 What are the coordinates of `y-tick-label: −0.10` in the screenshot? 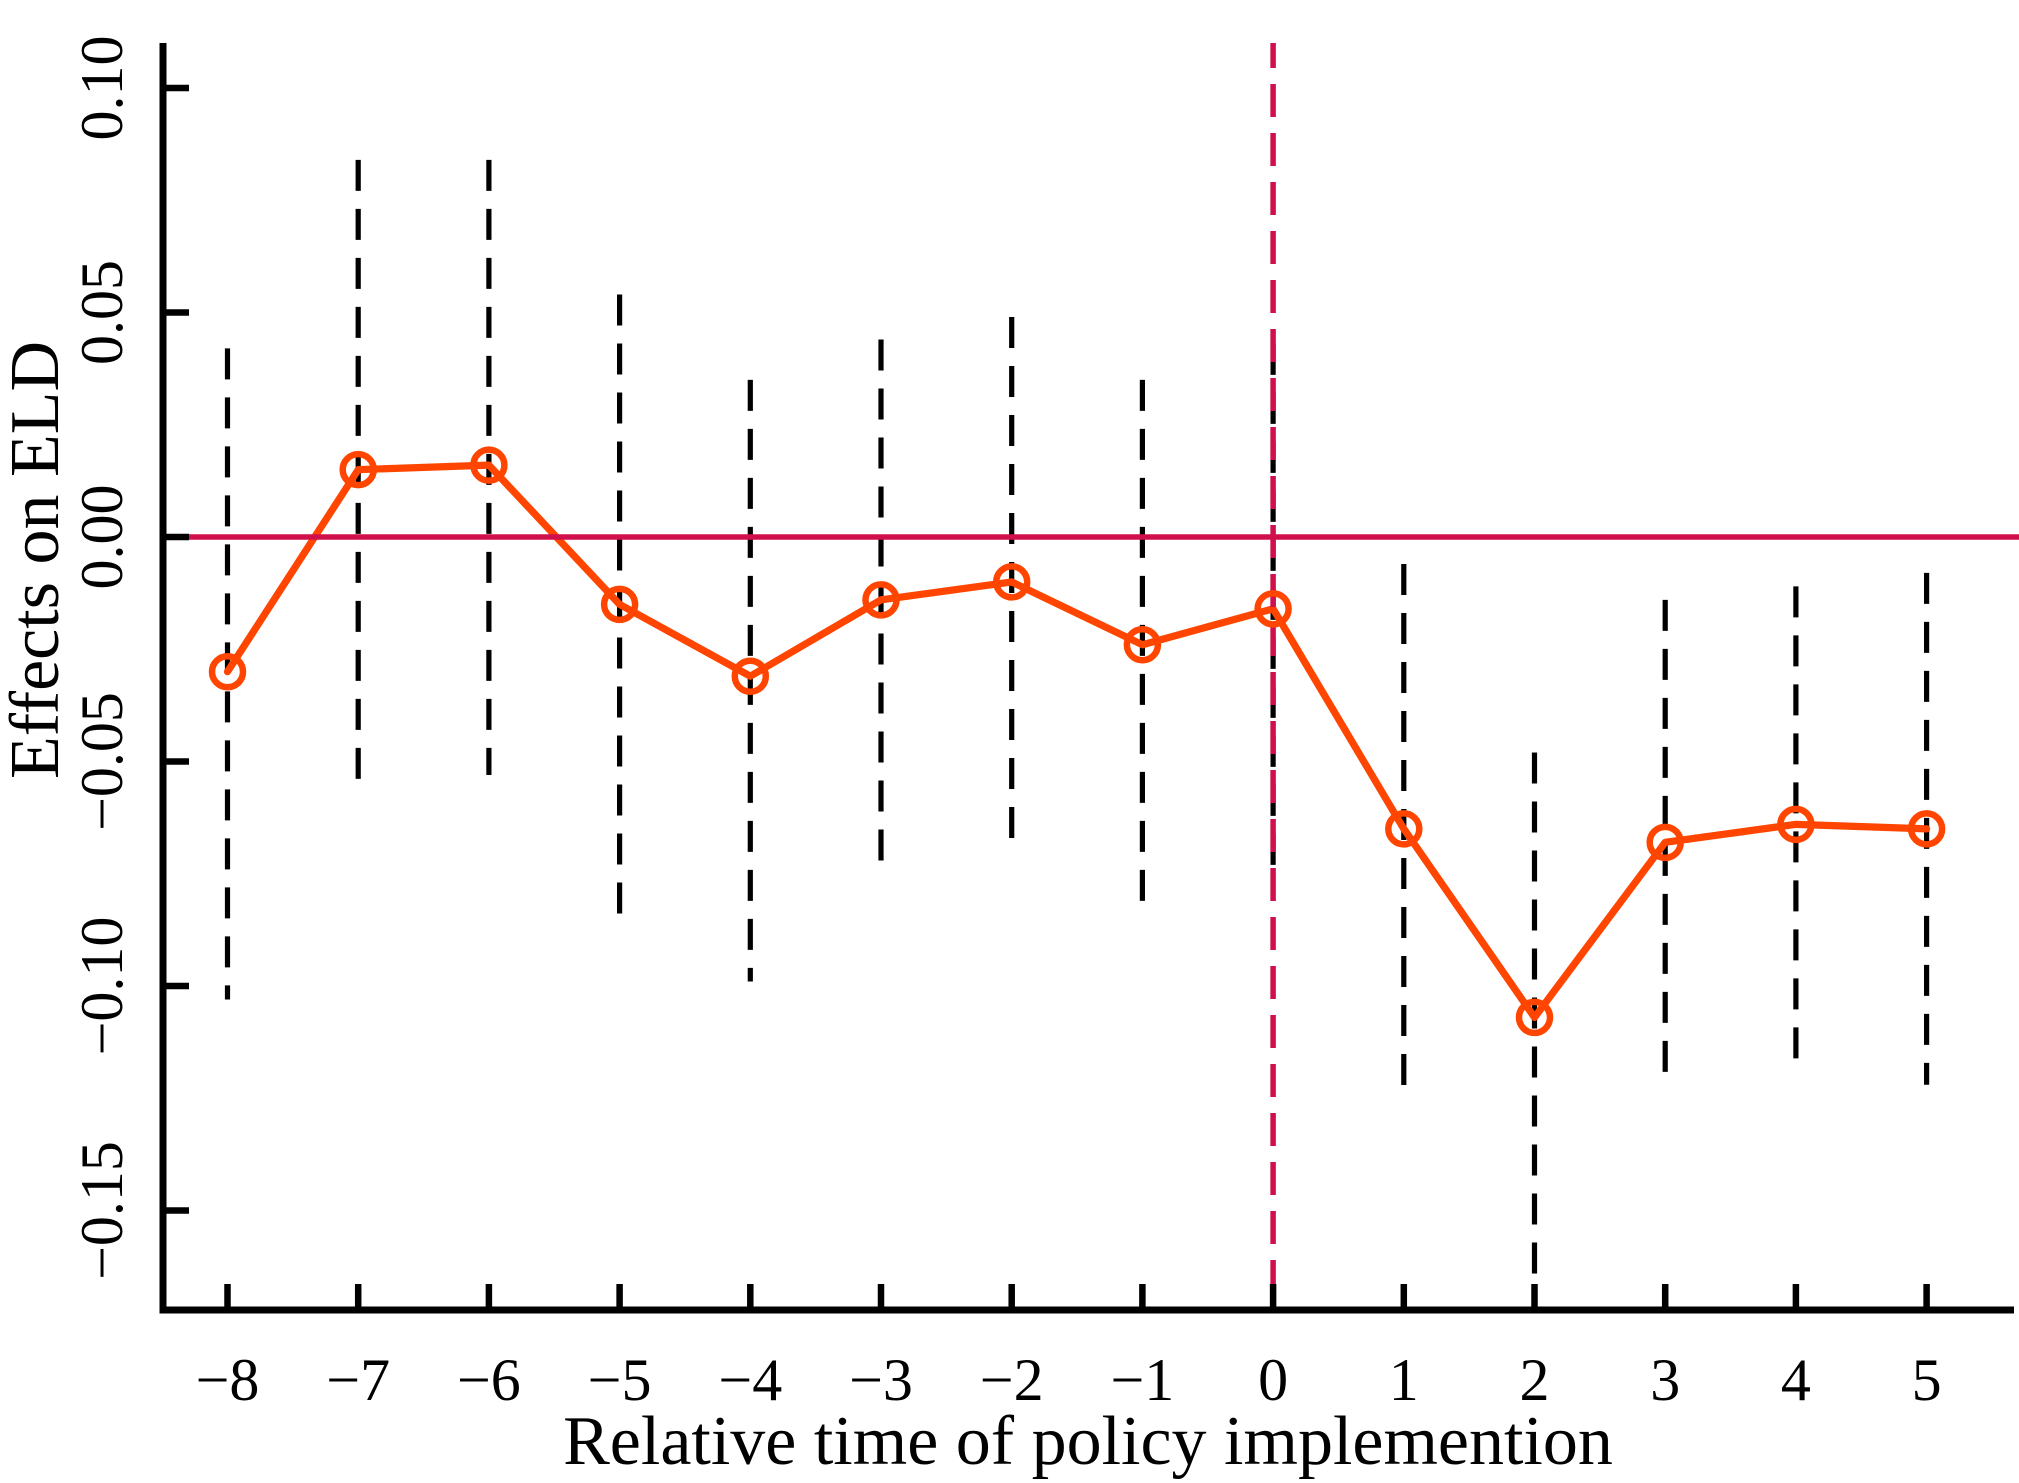 It's located at (102, 986).